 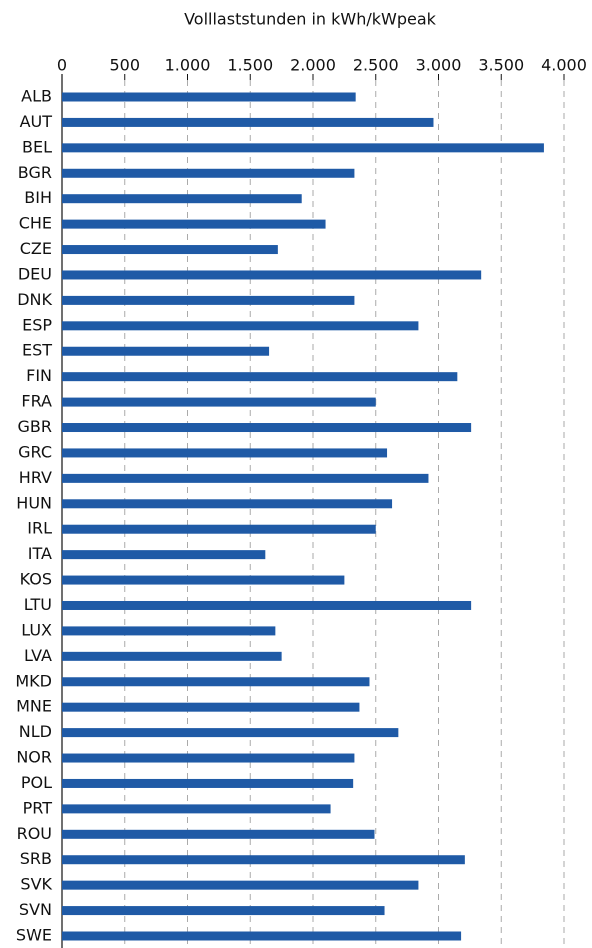 What do you see at coordinates (62, 65) in the screenshot?
I see `x-tick-label: 0` at bounding box center [62, 65].